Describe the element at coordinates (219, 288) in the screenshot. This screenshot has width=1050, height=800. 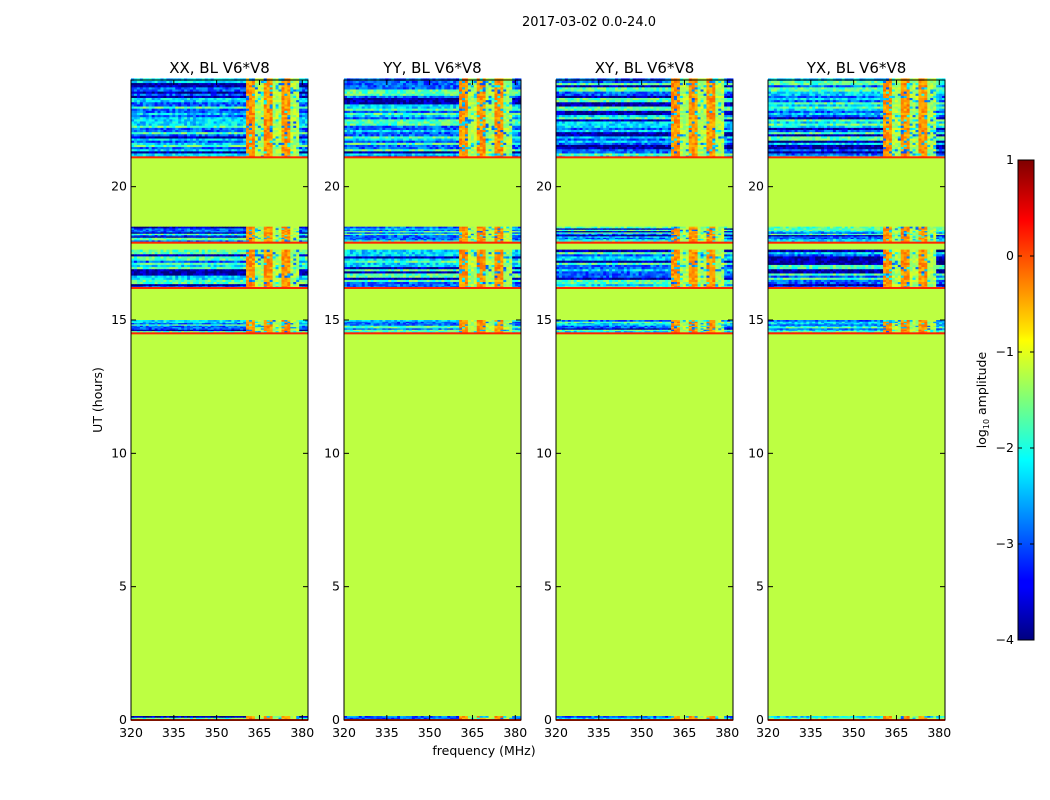
I see `band-edge-line` at that location.